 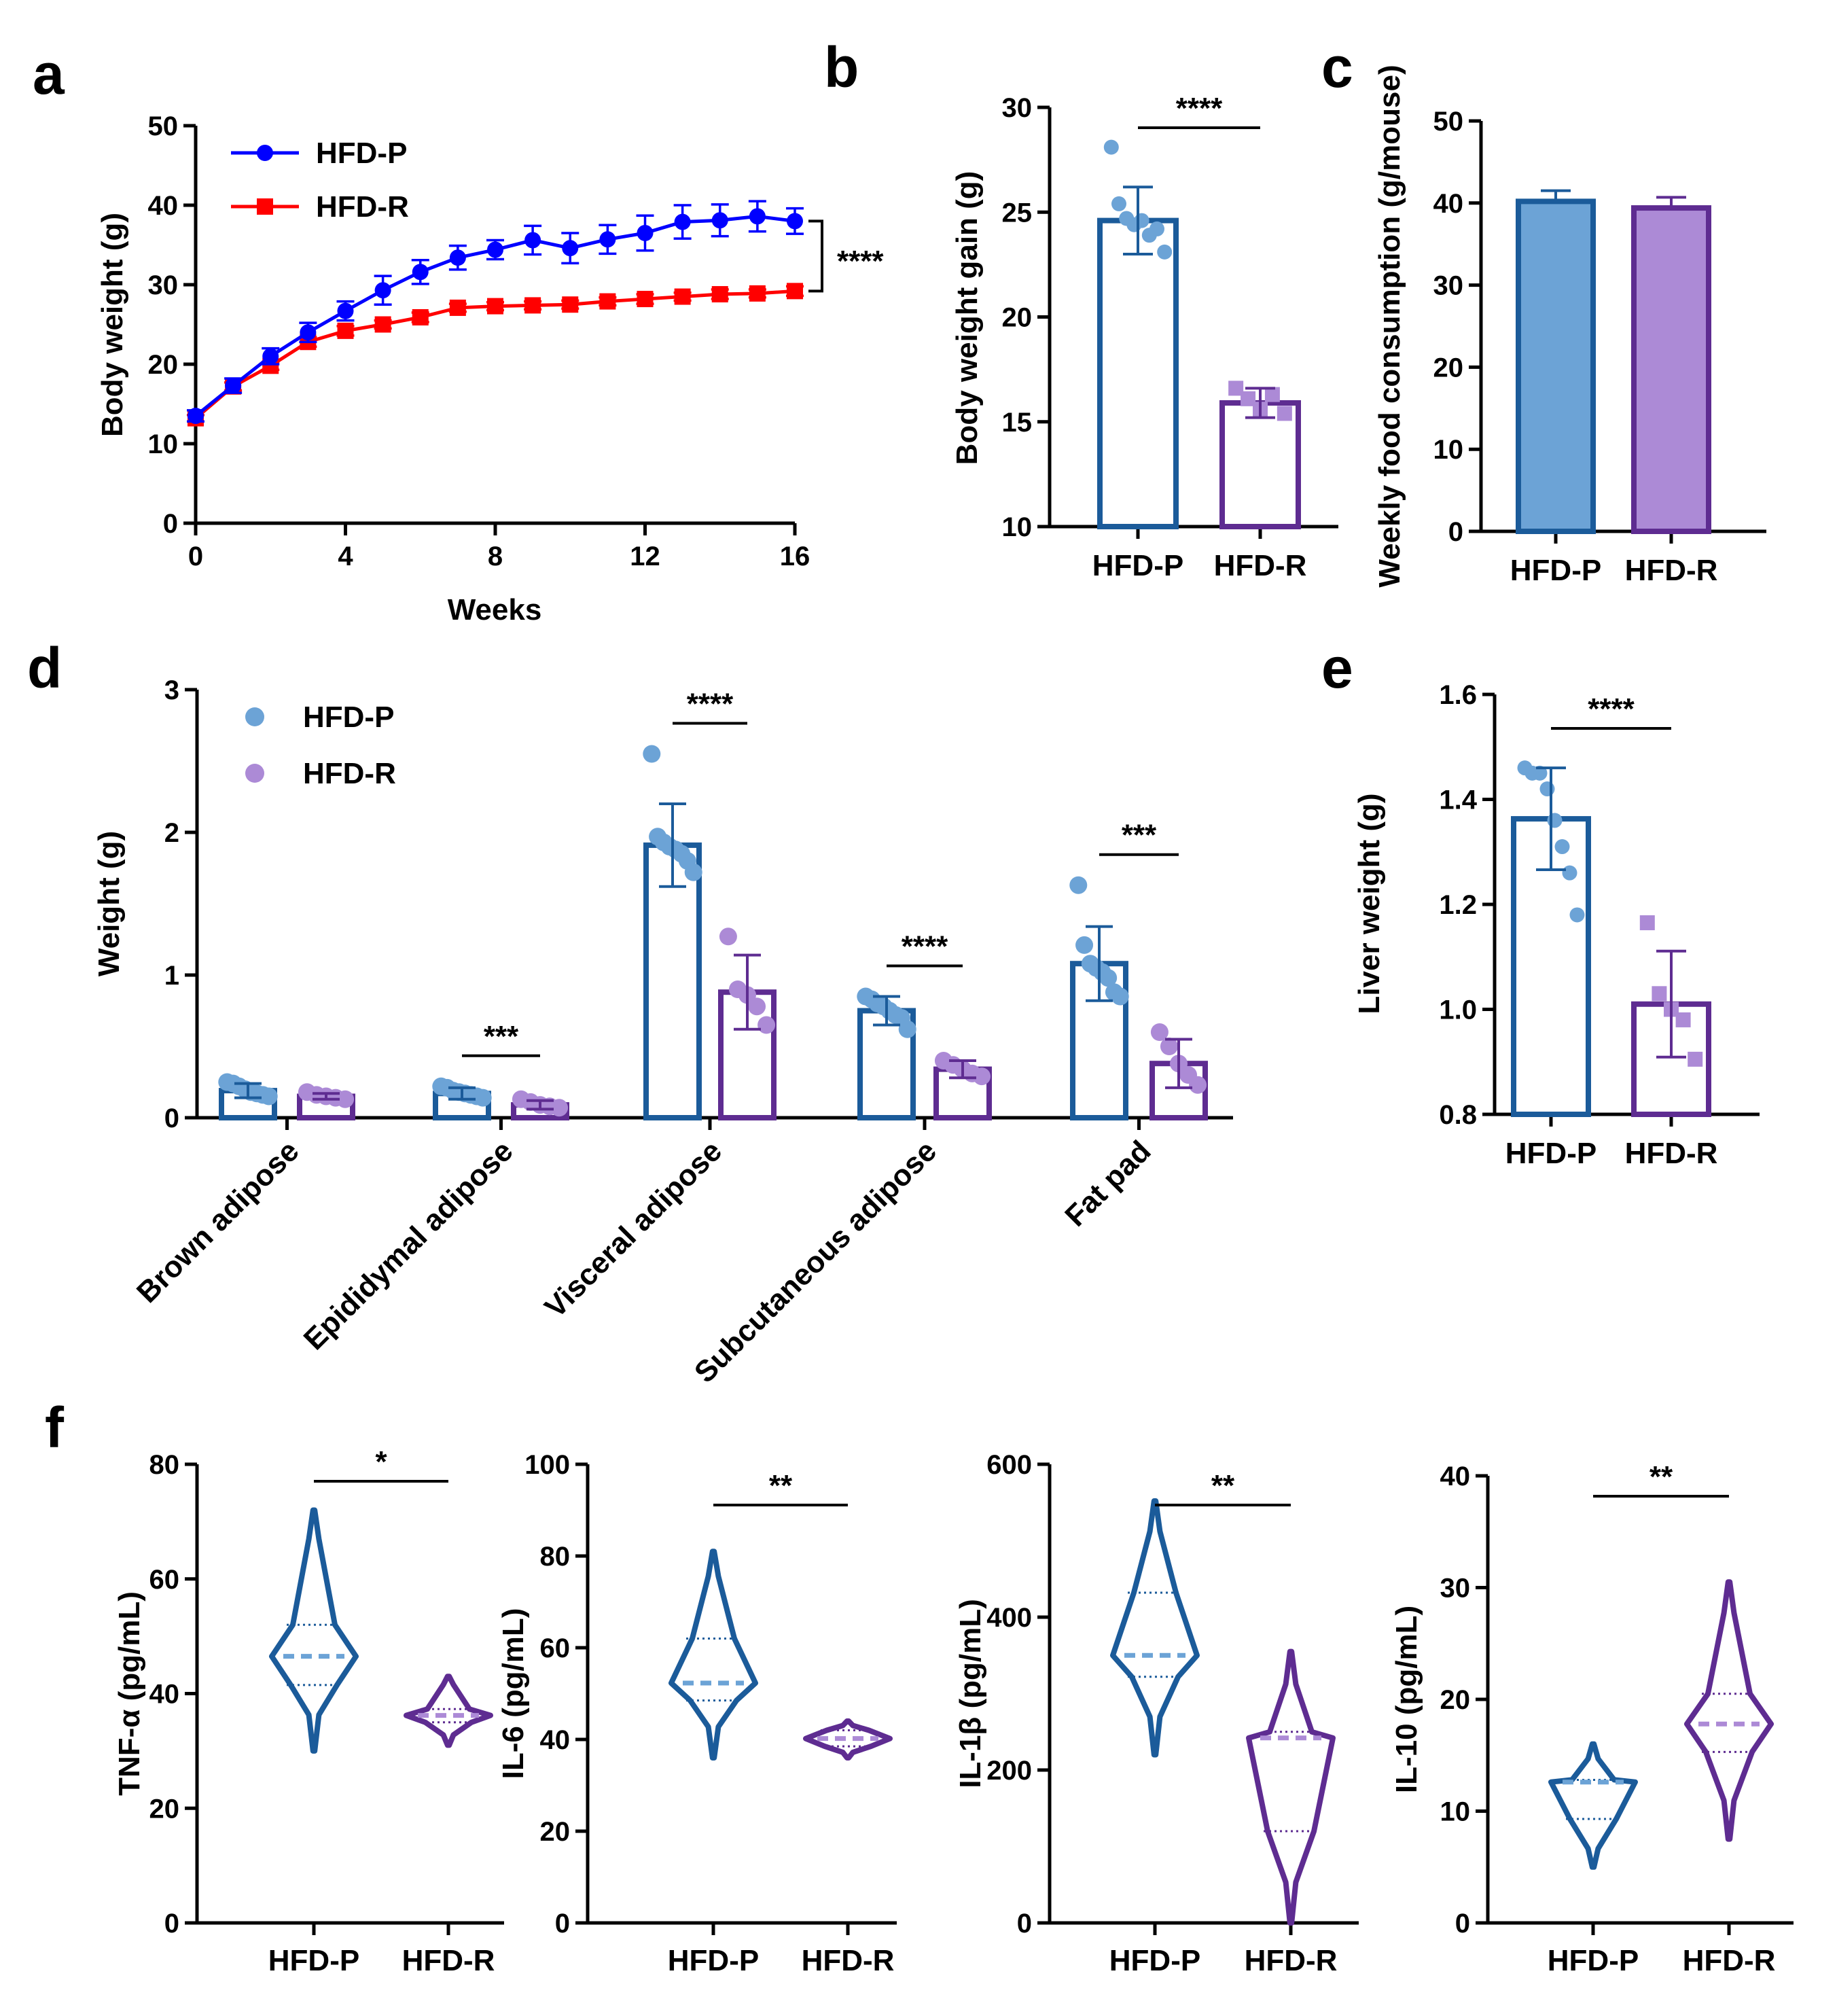 What do you see at coordinates (967, 318) in the screenshot?
I see `panel-b-y-label: Body weight gain (g)` at bounding box center [967, 318].